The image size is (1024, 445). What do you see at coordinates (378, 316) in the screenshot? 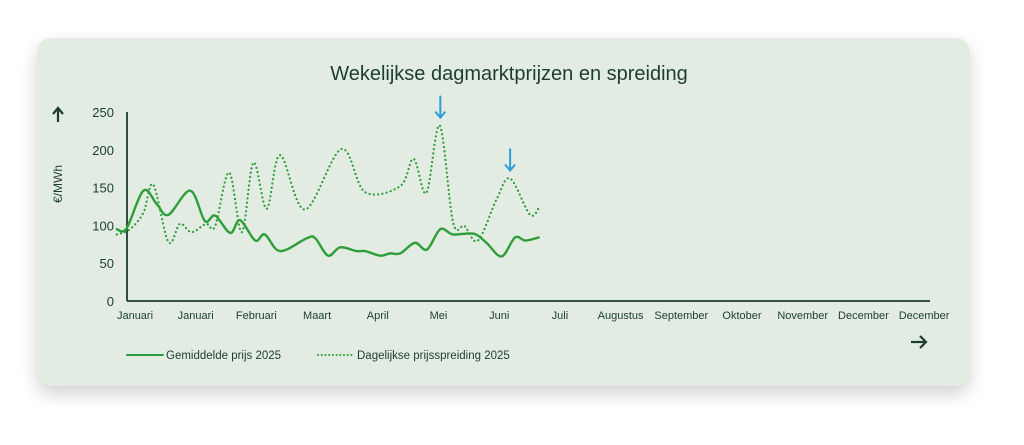
I see `x-tick-label: April` at bounding box center [378, 316].